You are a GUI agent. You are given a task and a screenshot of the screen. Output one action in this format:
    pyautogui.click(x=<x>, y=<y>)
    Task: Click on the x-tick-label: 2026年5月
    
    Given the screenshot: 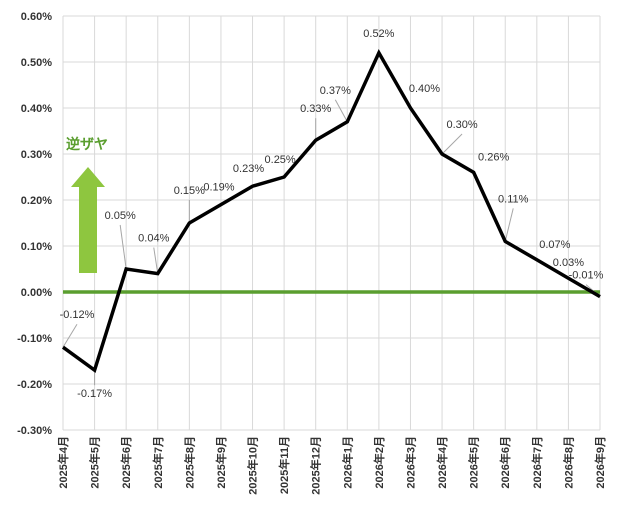 What is the action you would take?
    pyautogui.click(x=474, y=462)
    